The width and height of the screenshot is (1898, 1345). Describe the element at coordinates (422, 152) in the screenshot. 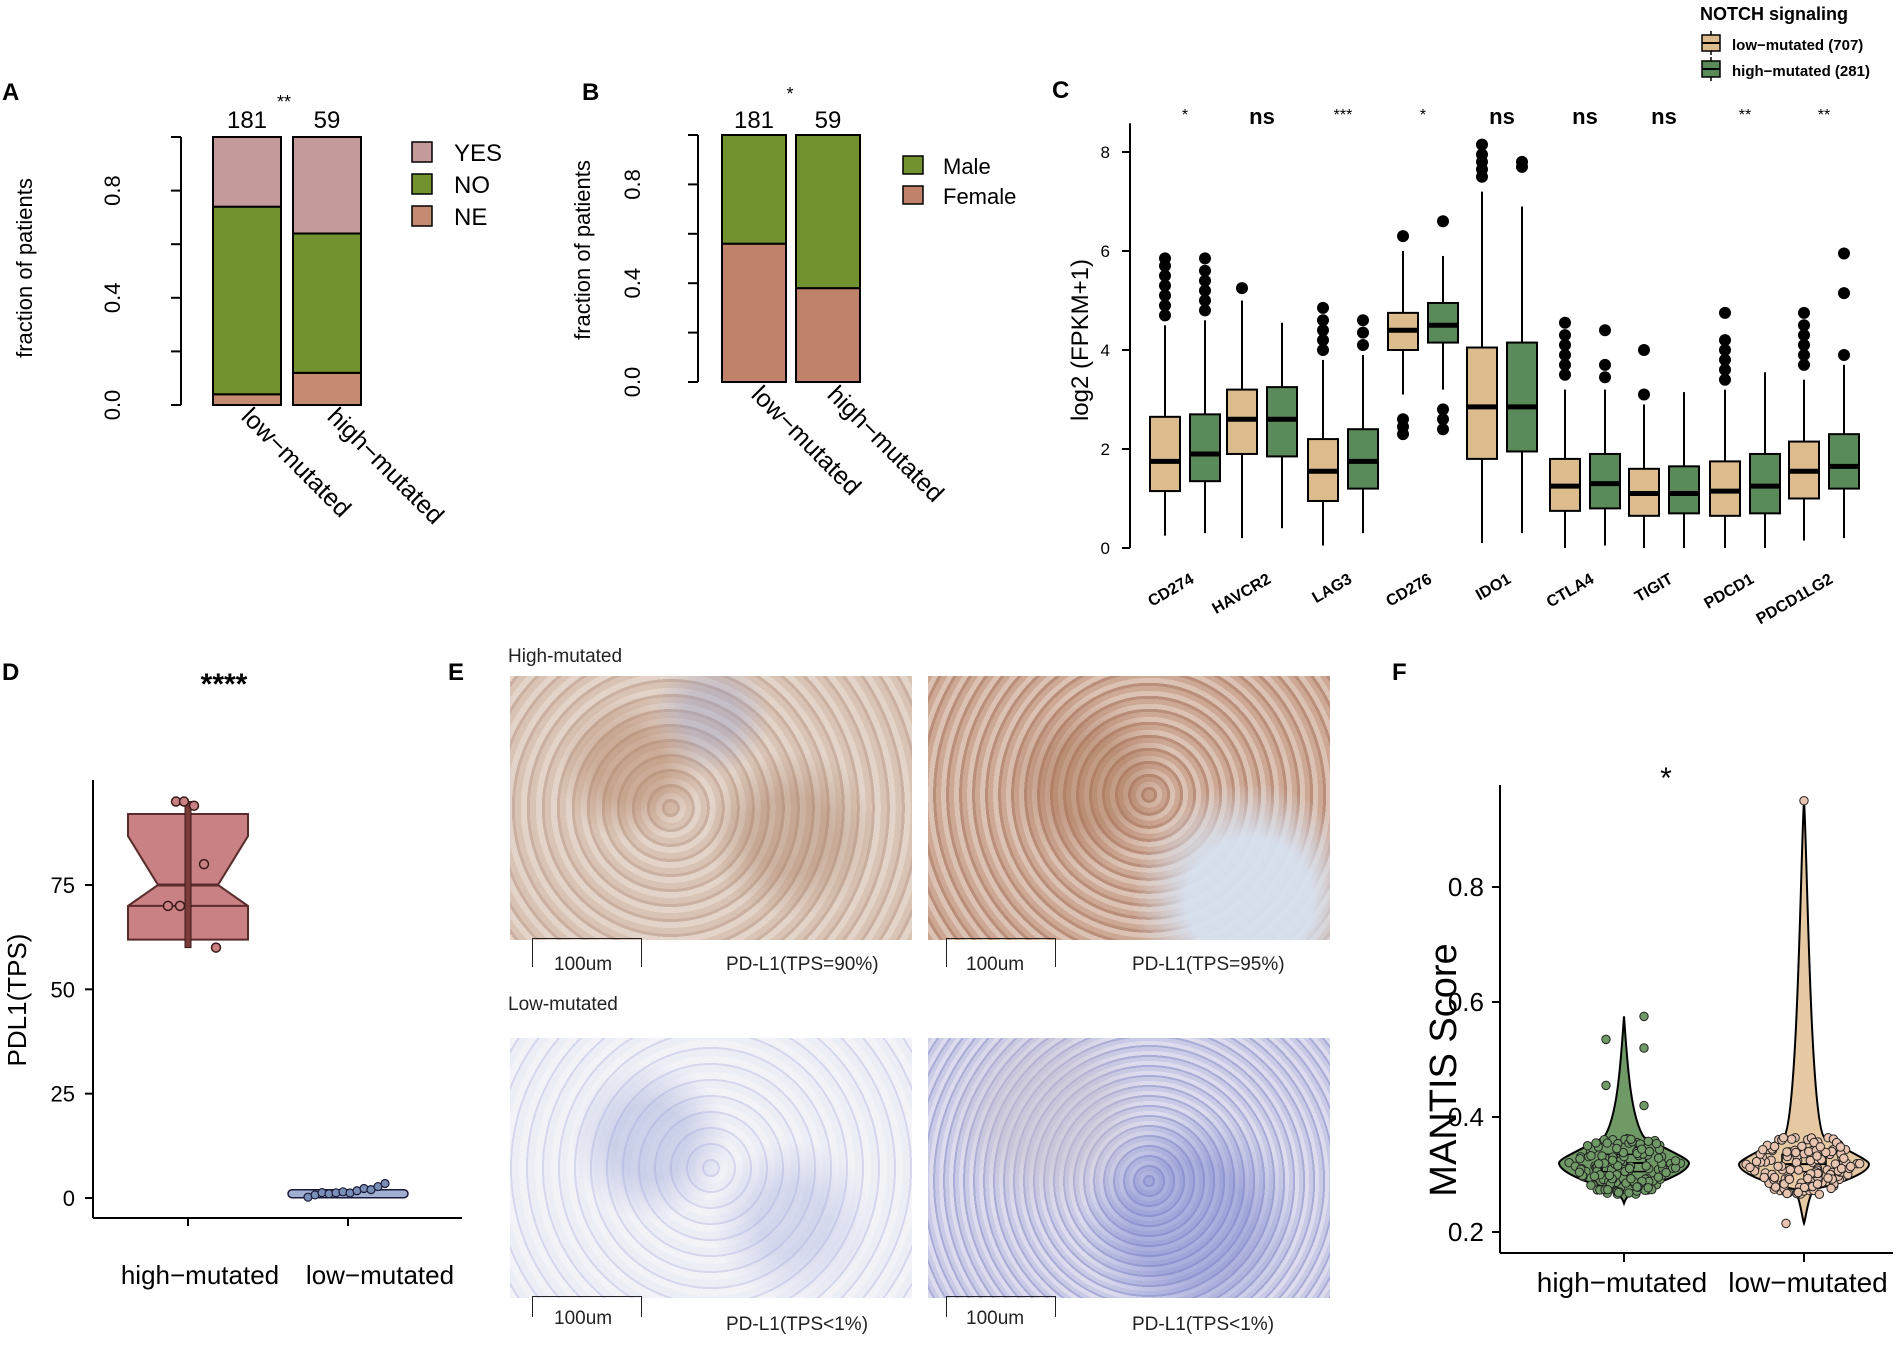

I see `legend-swatch-yes` at that location.